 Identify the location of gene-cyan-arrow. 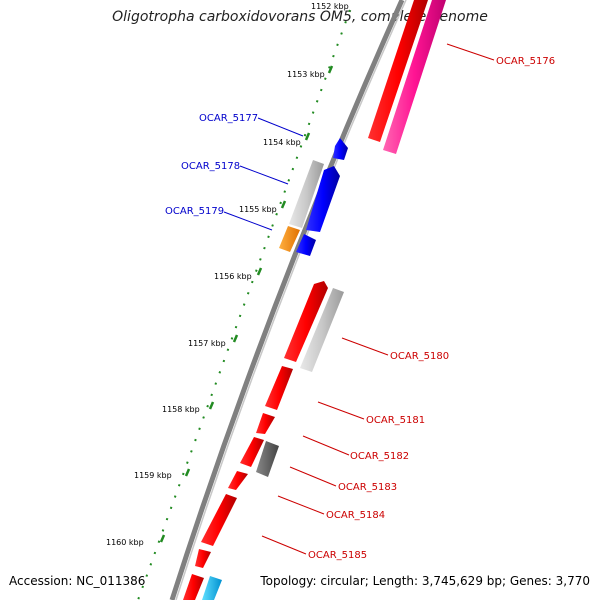
(212, 588).